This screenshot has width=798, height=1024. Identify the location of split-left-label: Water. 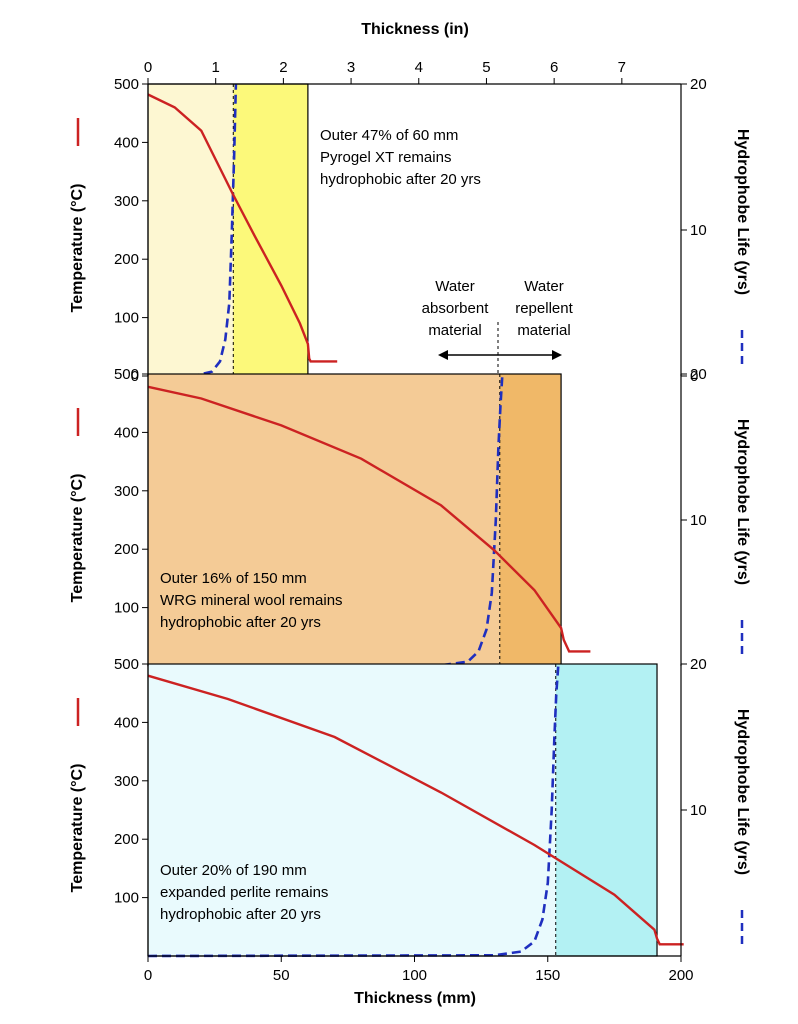
(454, 286).